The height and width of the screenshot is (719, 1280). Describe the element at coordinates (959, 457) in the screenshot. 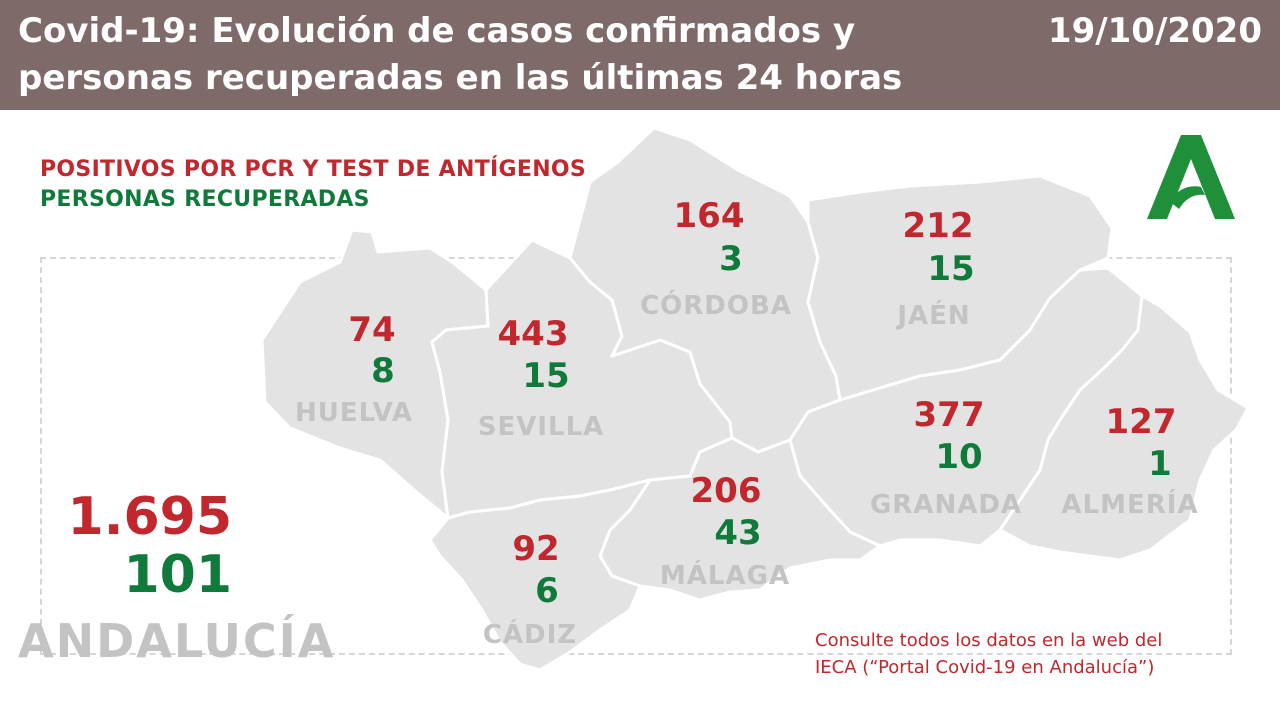

I see `granada-recovered: 10` at that location.